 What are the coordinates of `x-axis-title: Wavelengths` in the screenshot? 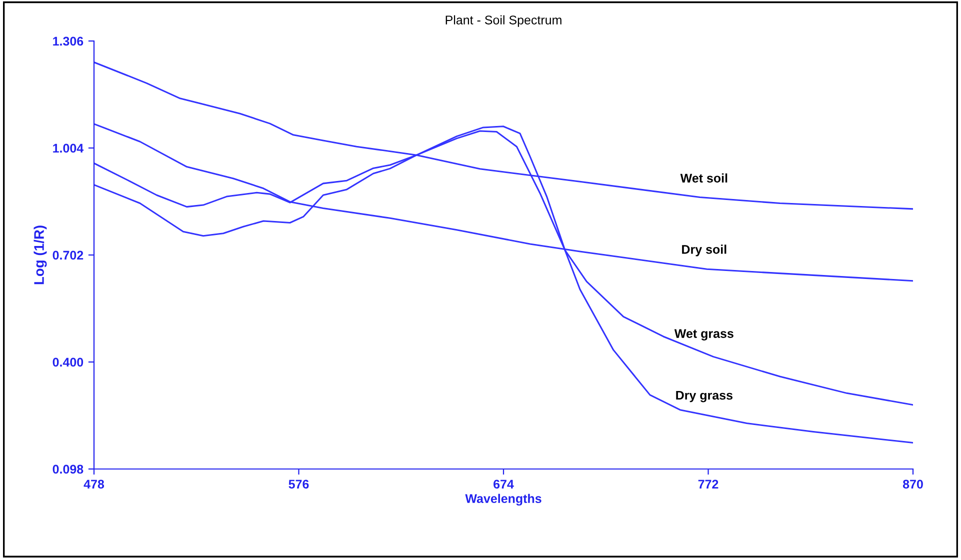 It's located at (503, 500).